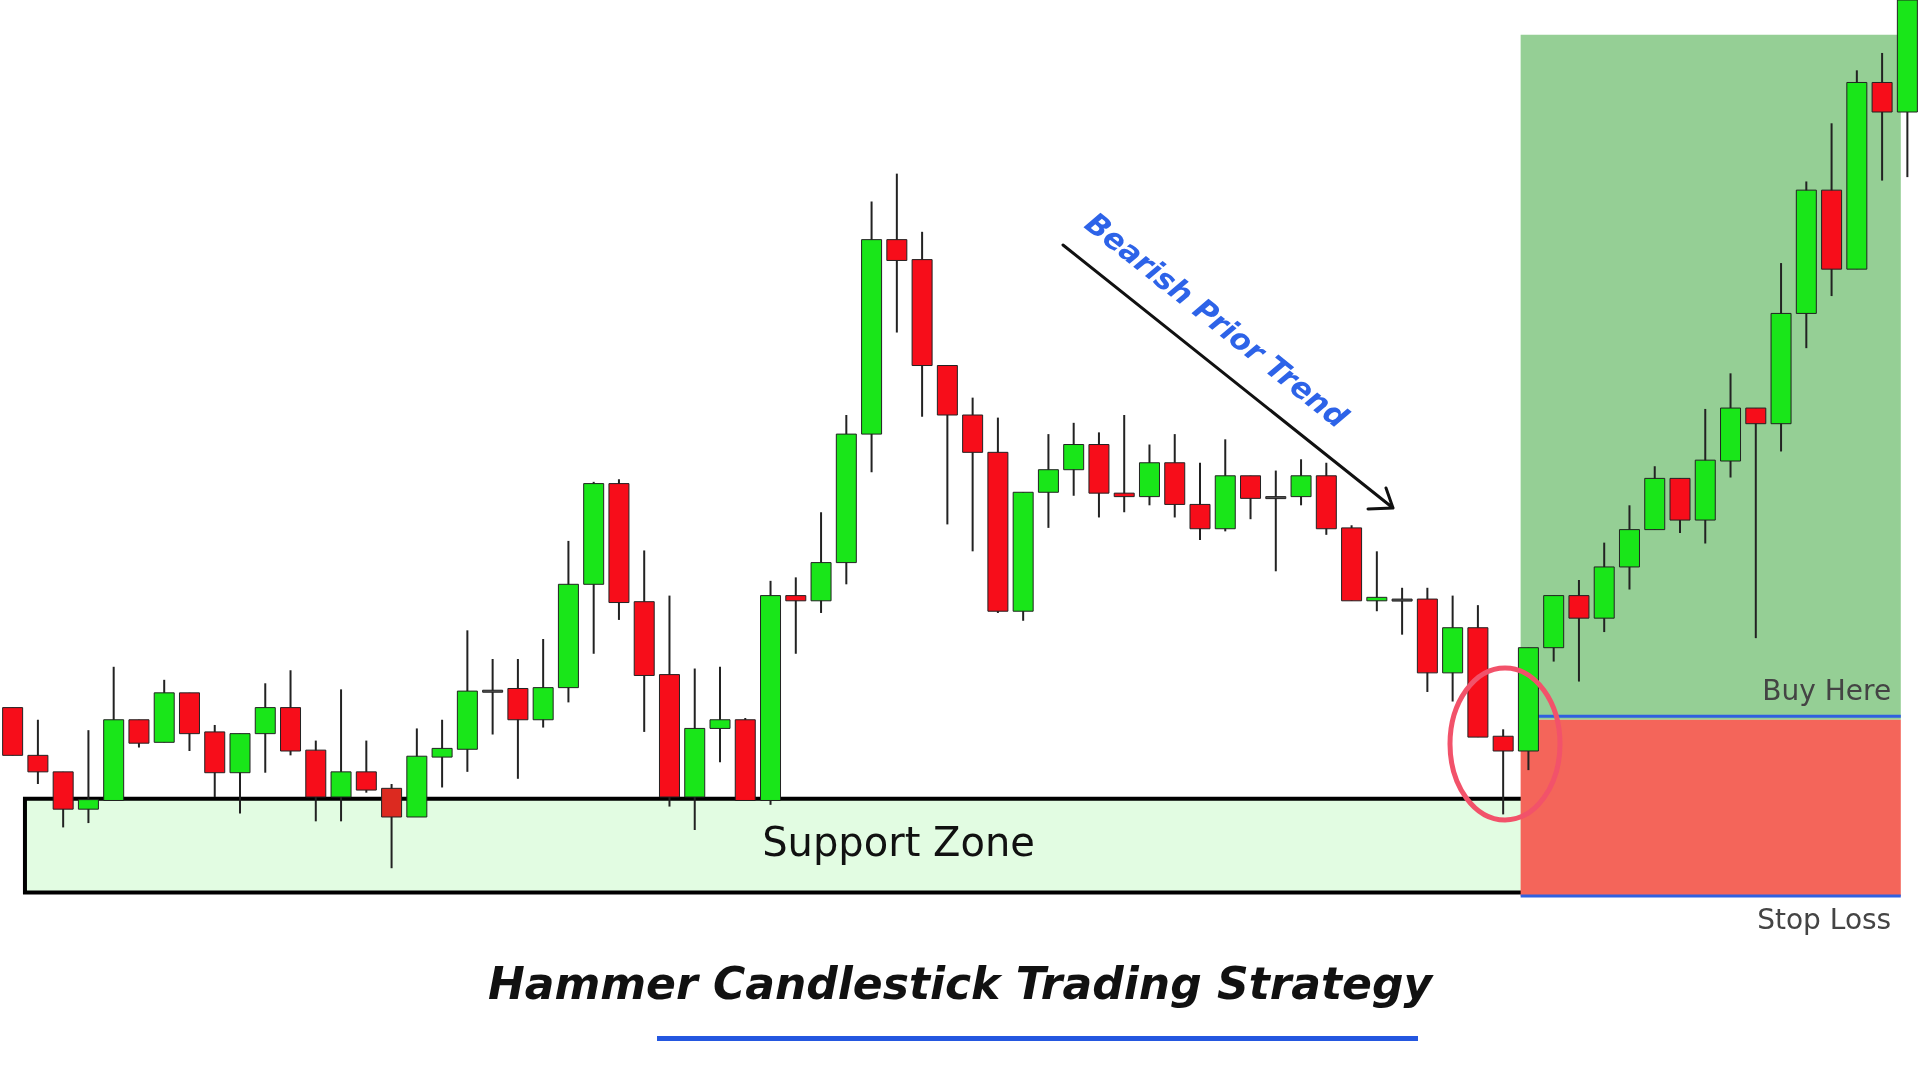 The image size is (1920, 1080). I want to click on band-label: Support Zone, so click(898, 842).